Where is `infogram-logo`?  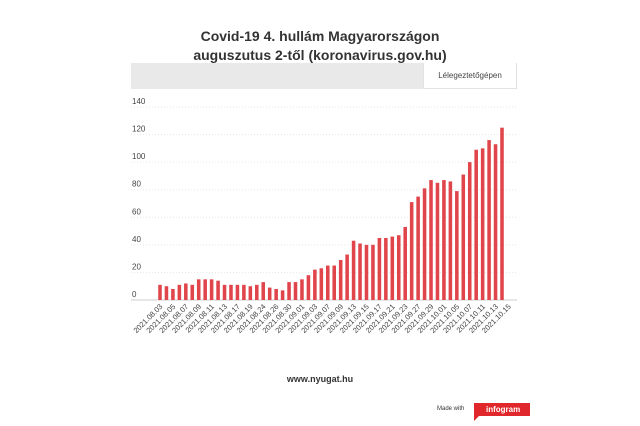
infogram-logo is located at coordinates (502, 409).